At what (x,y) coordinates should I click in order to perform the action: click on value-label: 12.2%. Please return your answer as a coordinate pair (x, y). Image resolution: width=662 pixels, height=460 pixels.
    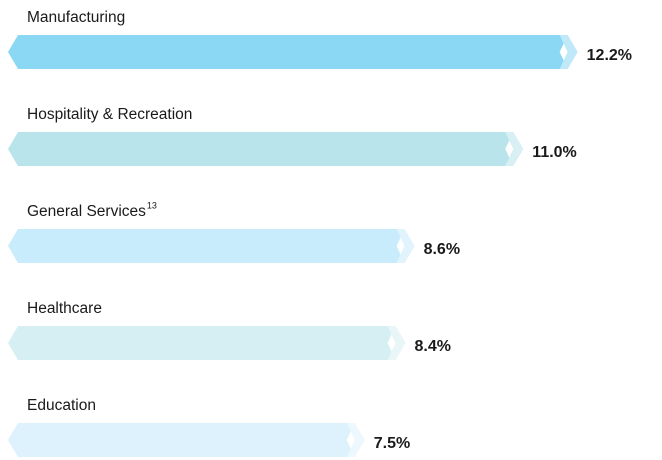
    Looking at the image, I should click on (609, 55).